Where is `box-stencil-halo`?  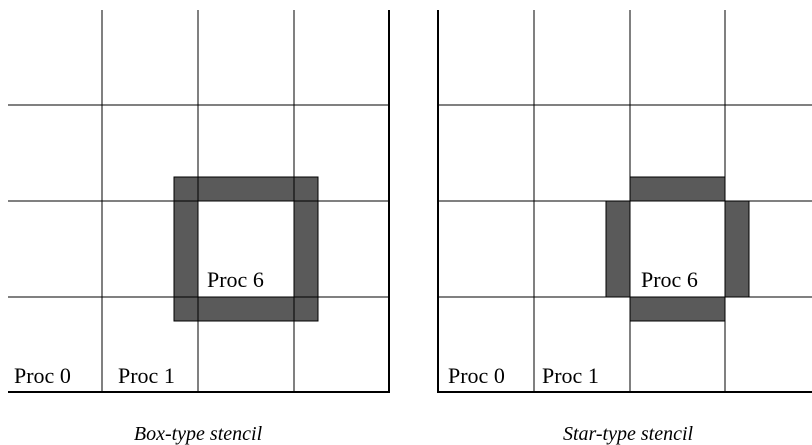
box-stencil-halo is located at coordinates (246, 249).